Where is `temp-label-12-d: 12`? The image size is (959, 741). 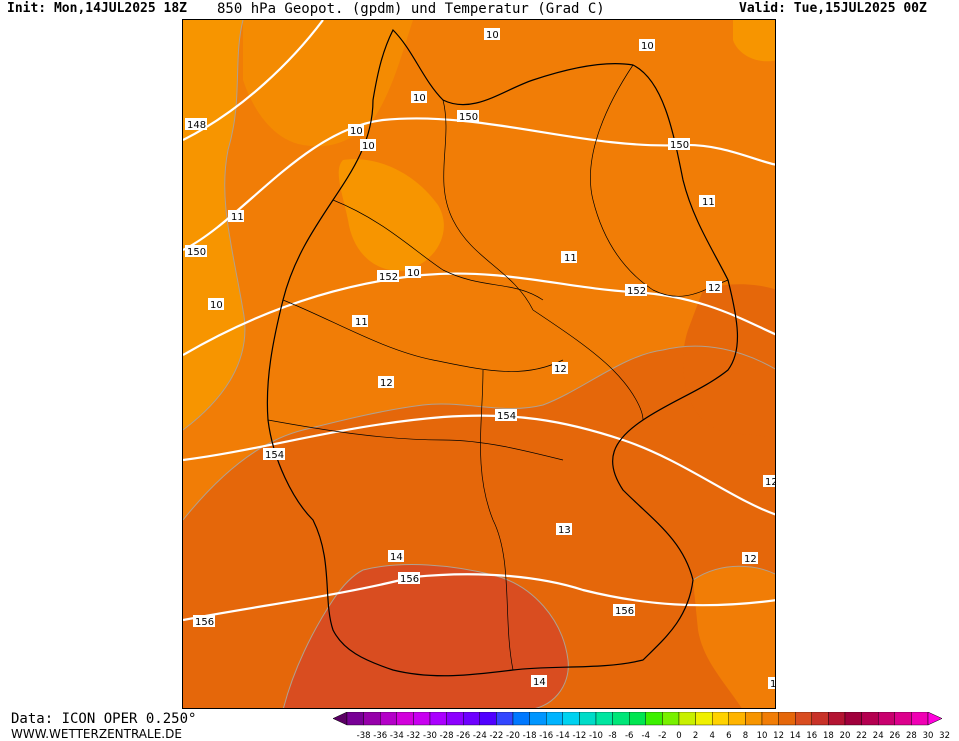 temp-label-12-d: 12 is located at coordinates (770, 482).